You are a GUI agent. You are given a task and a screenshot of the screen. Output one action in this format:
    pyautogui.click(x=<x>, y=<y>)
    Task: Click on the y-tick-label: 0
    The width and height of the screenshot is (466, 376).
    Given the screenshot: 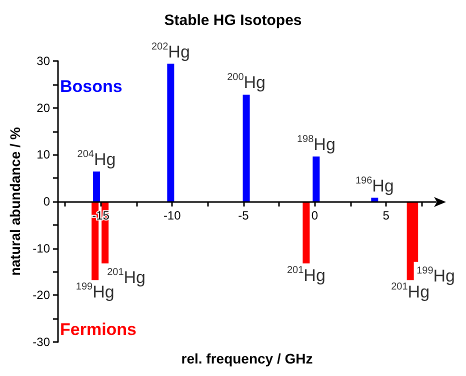 What is the action you would take?
    pyautogui.click(x=46, y=201)
    